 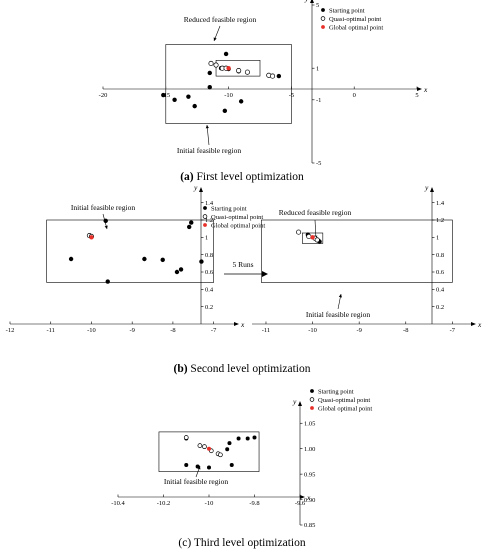 What do you see at coordinates (265, 274) in the screenshot?
I see `runs-arrow-head` at bounding box center [265, 274].